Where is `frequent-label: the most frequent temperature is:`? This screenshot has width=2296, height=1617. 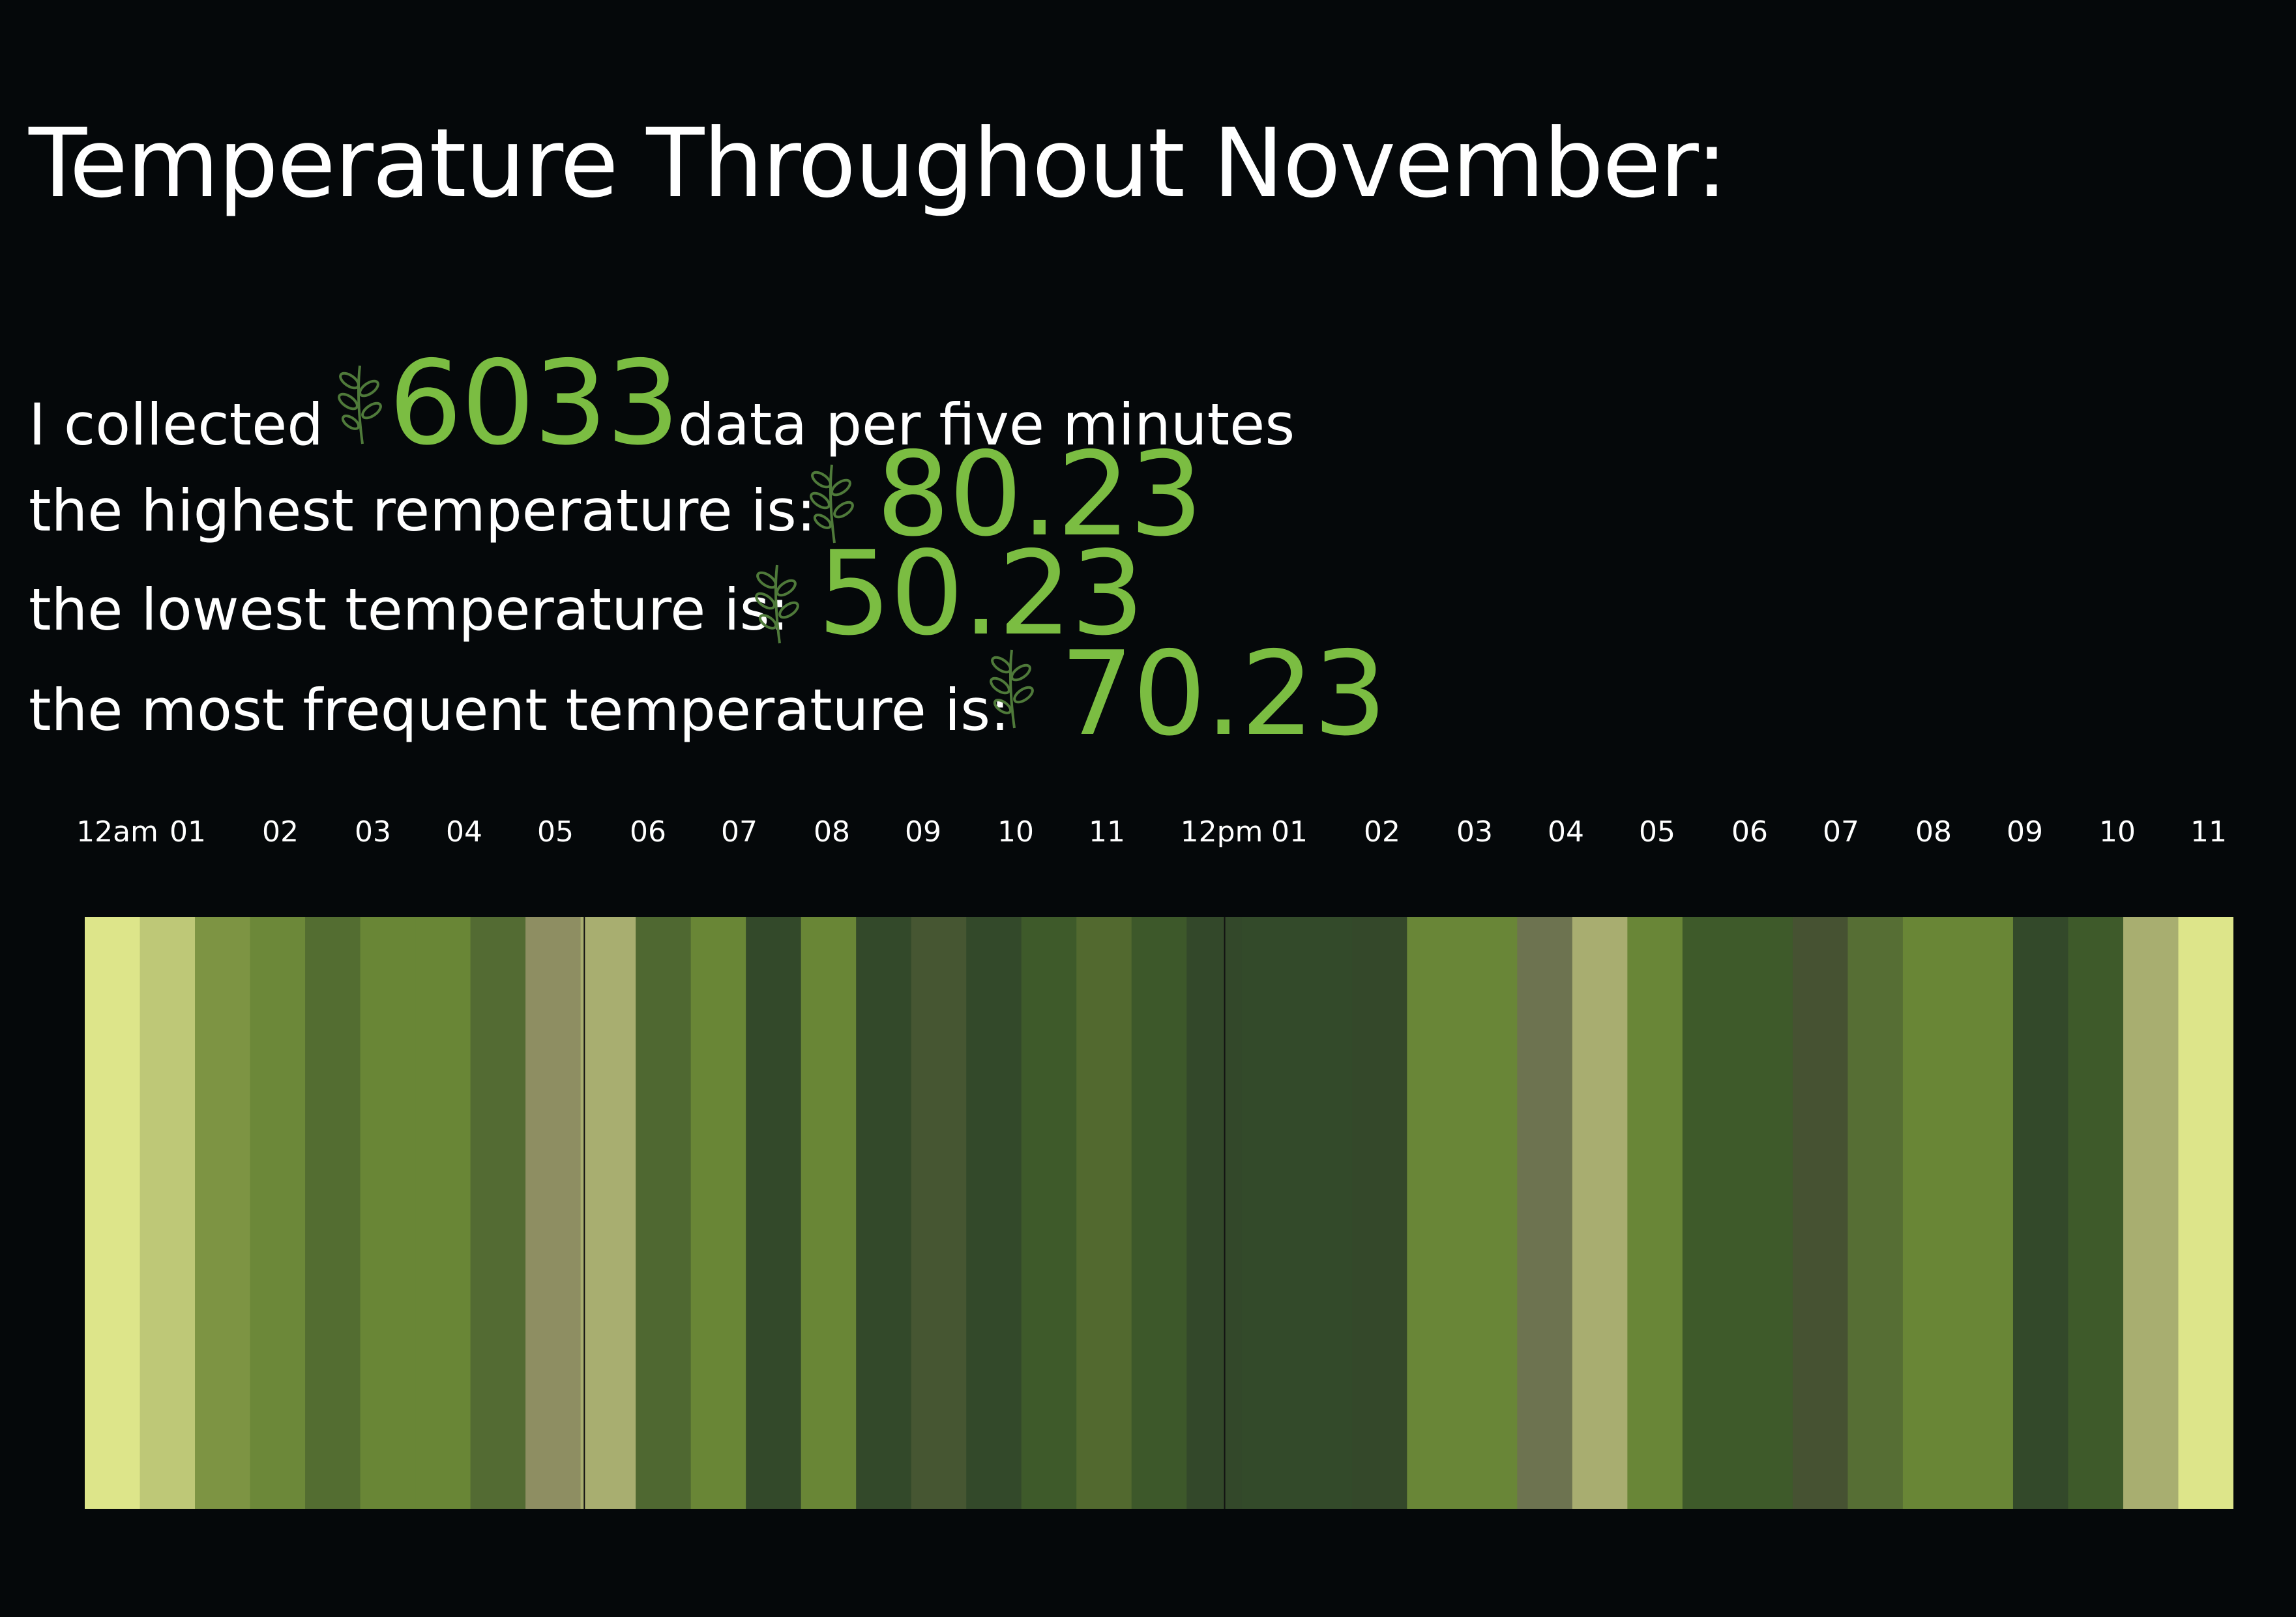 frequent-label: the most frequent temperature is: is located at coordinates (519, 711).